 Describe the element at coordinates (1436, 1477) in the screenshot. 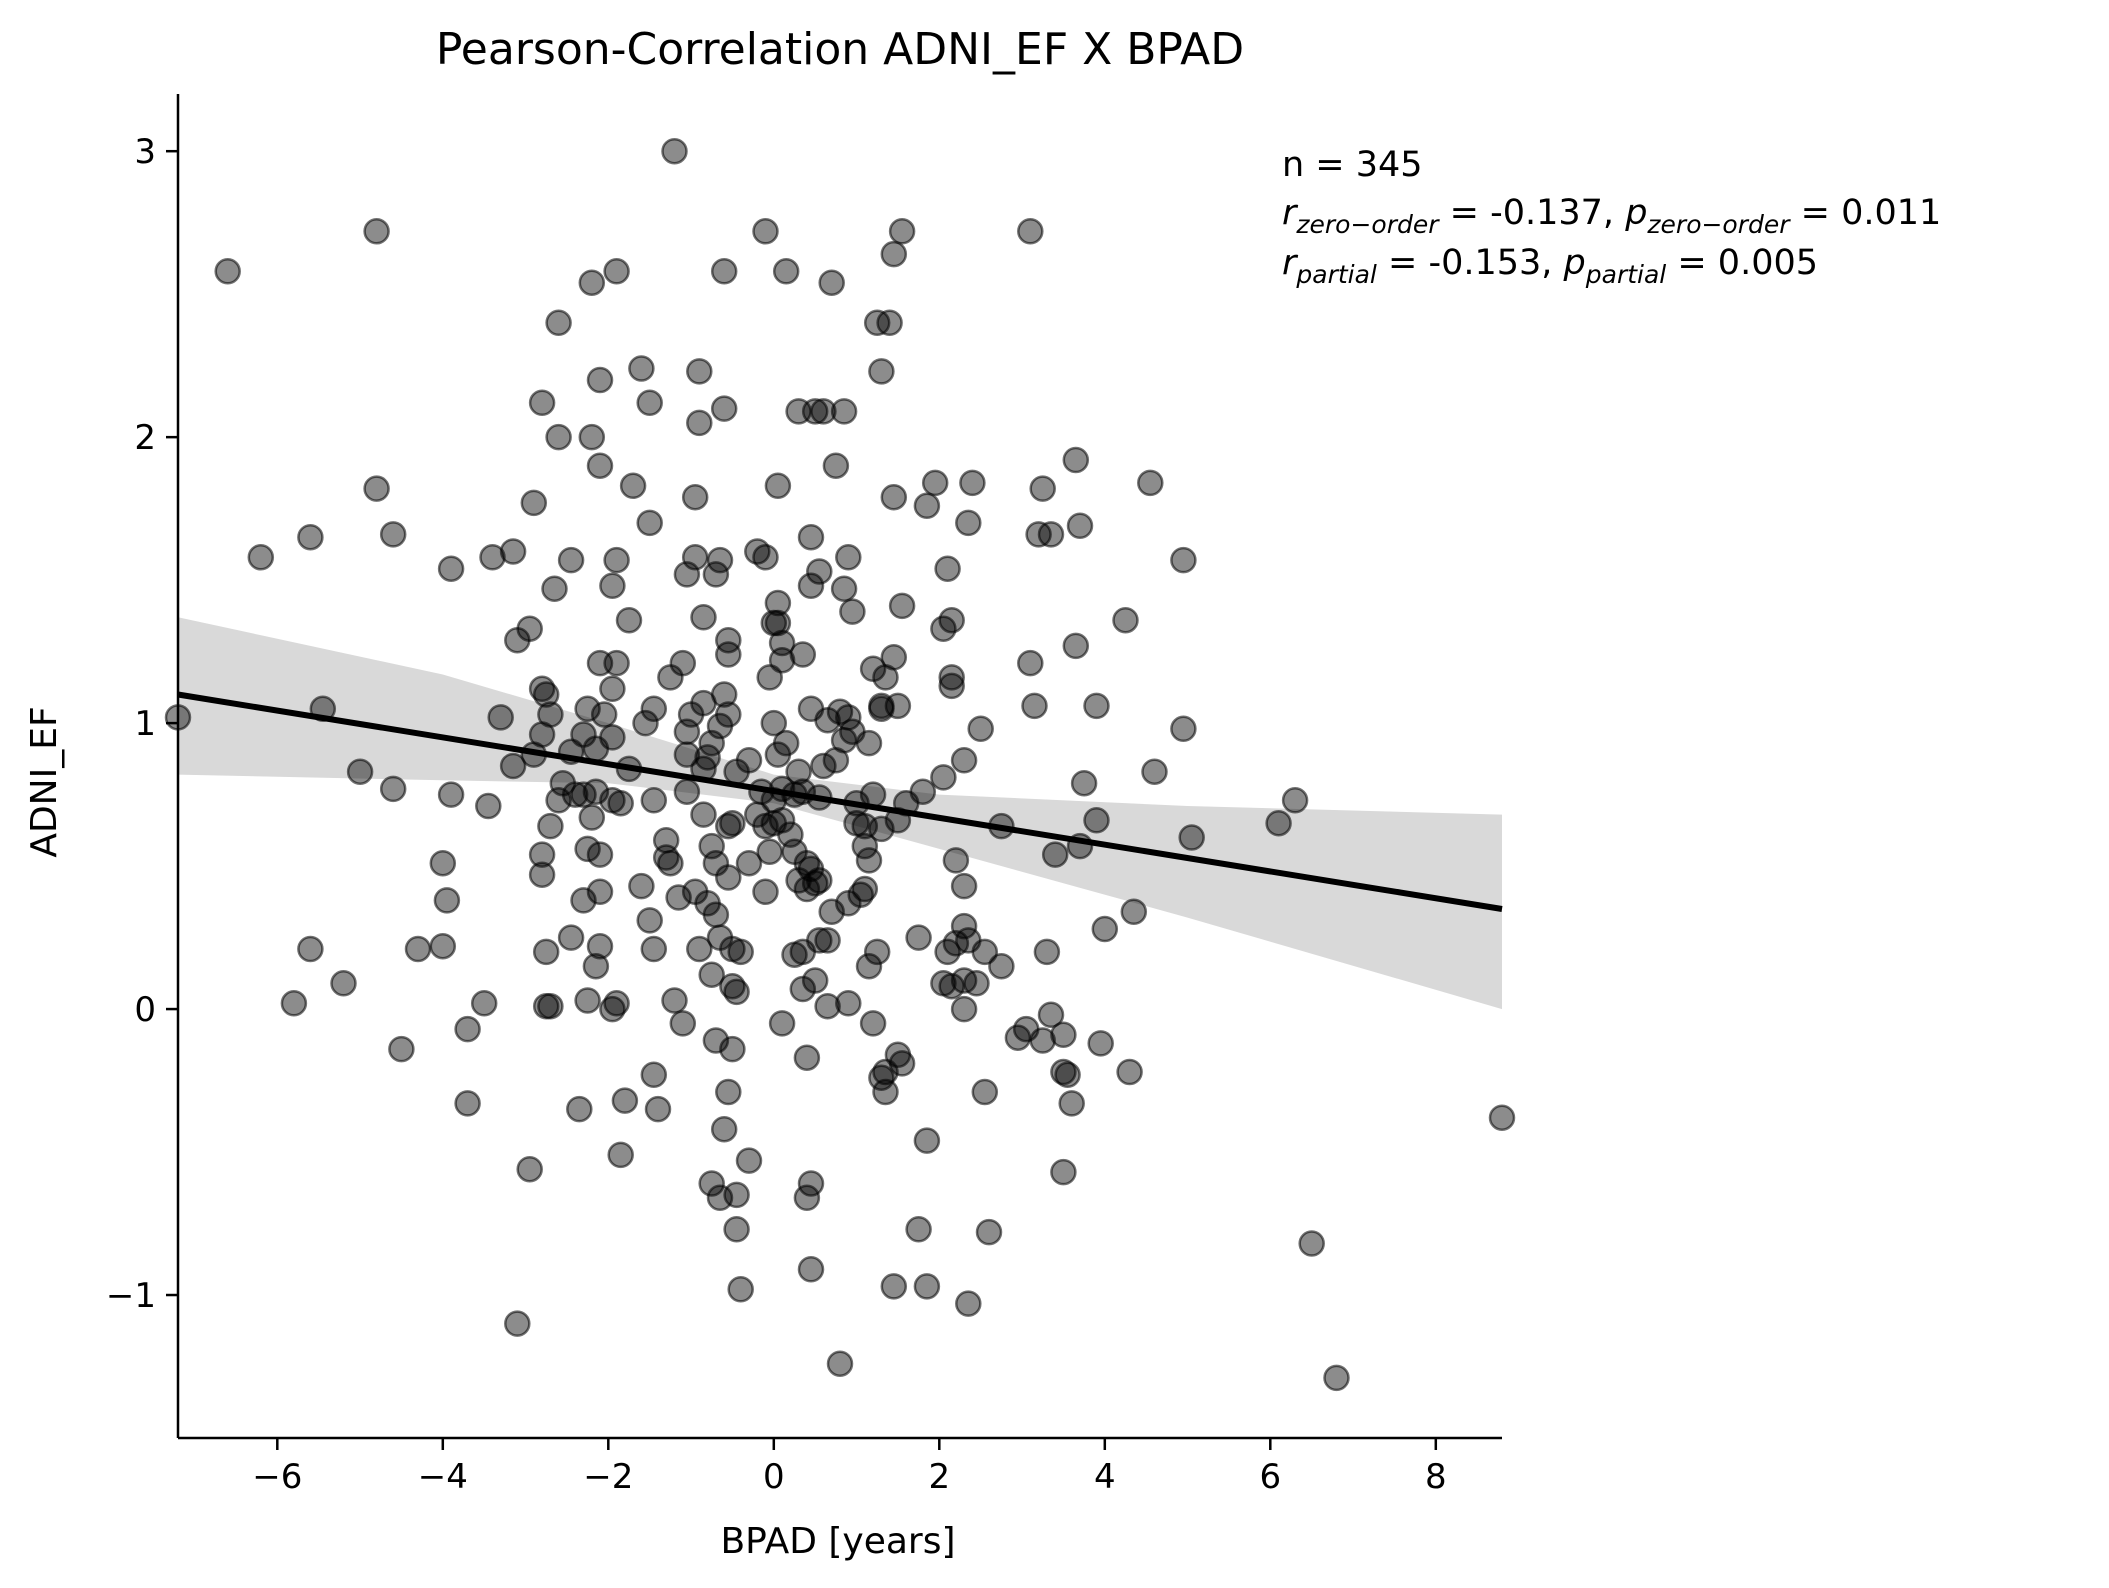

I see `x-tick-label: 8` at that location.